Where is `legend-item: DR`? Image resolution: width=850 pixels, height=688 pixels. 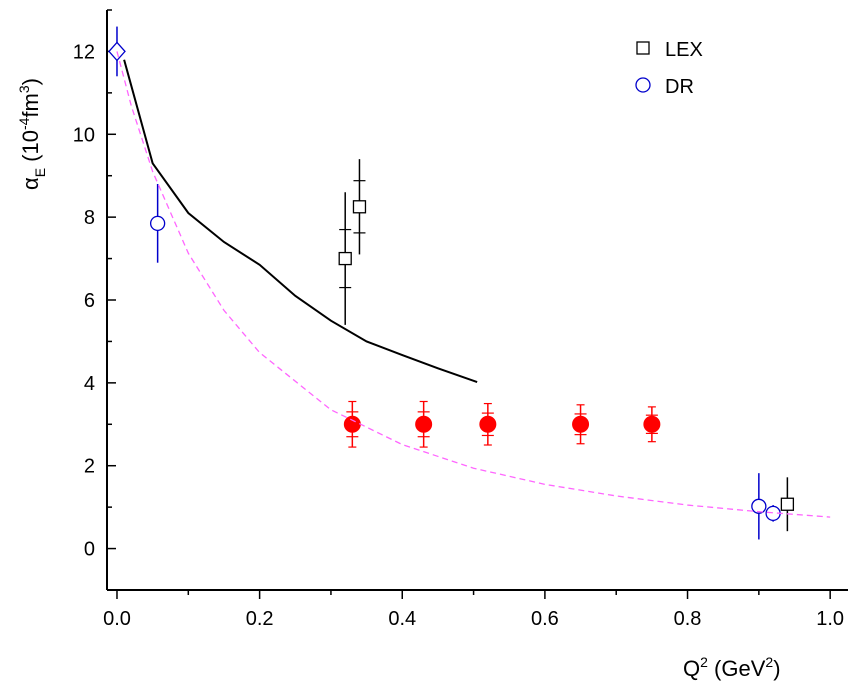 legend-item: DR is located at coordinates (664, 87).